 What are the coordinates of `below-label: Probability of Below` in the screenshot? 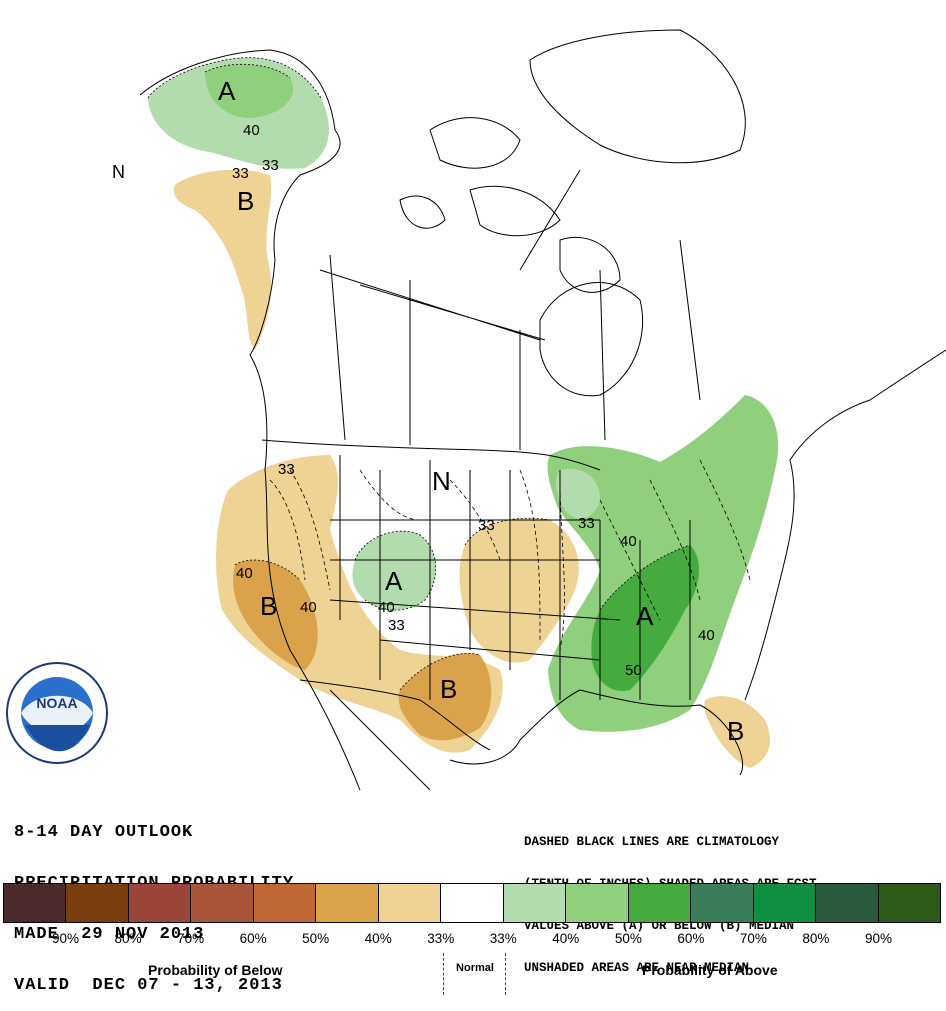 It's located at (215, 970).